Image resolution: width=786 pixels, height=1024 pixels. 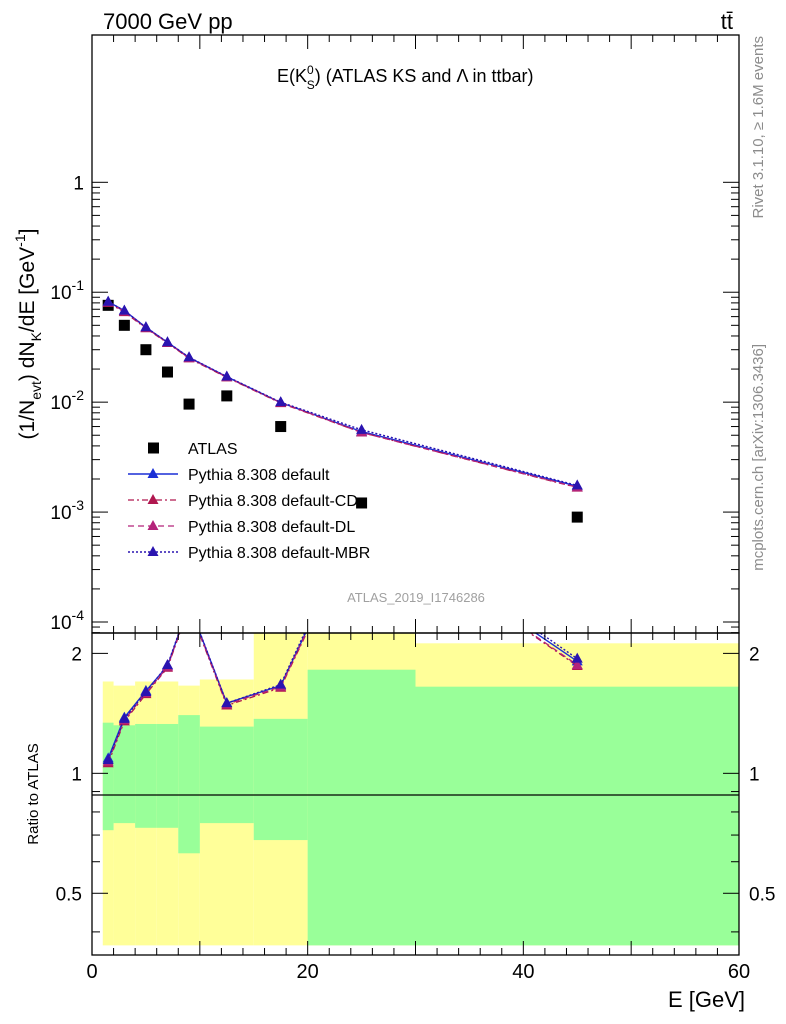 I want to click on ratio-y-tick-label-left: 2, so click(x=76, y=654).